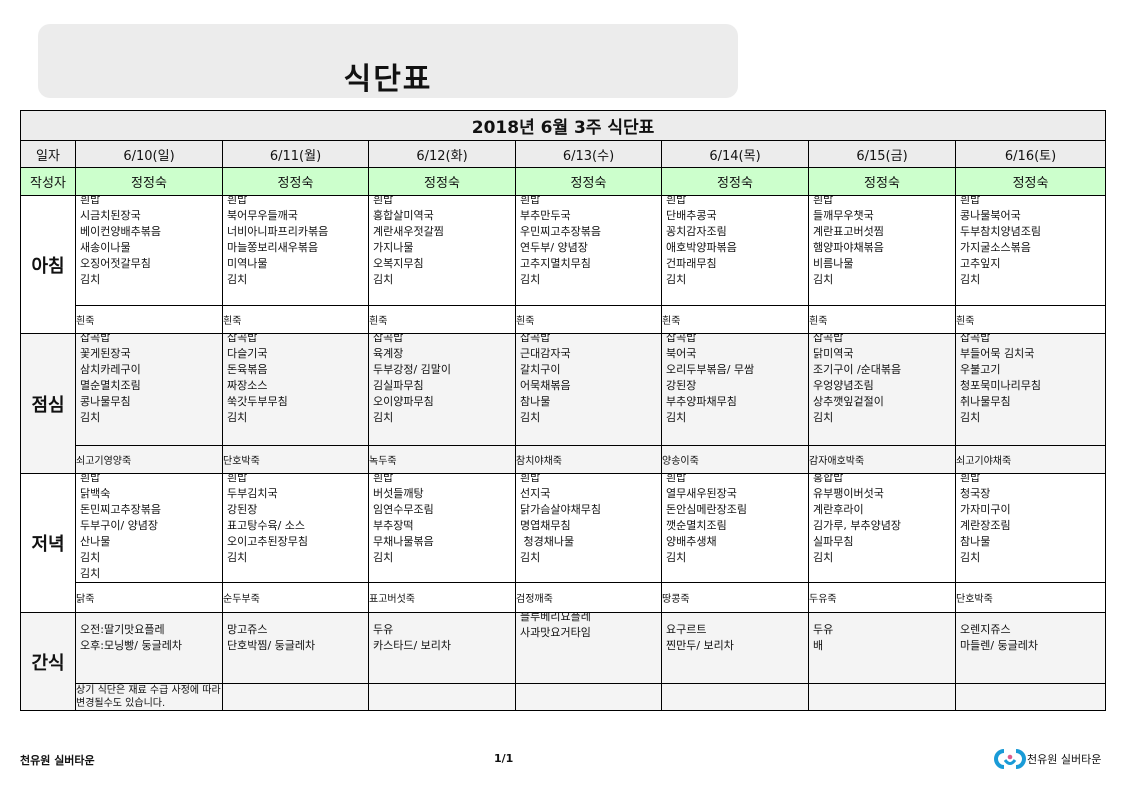 This screenshot has height=794, width=1123. Describe the element at coordinates (412, 369) in the screenshot. I see `menu-item: 두부강정/ 김말이` at that location.